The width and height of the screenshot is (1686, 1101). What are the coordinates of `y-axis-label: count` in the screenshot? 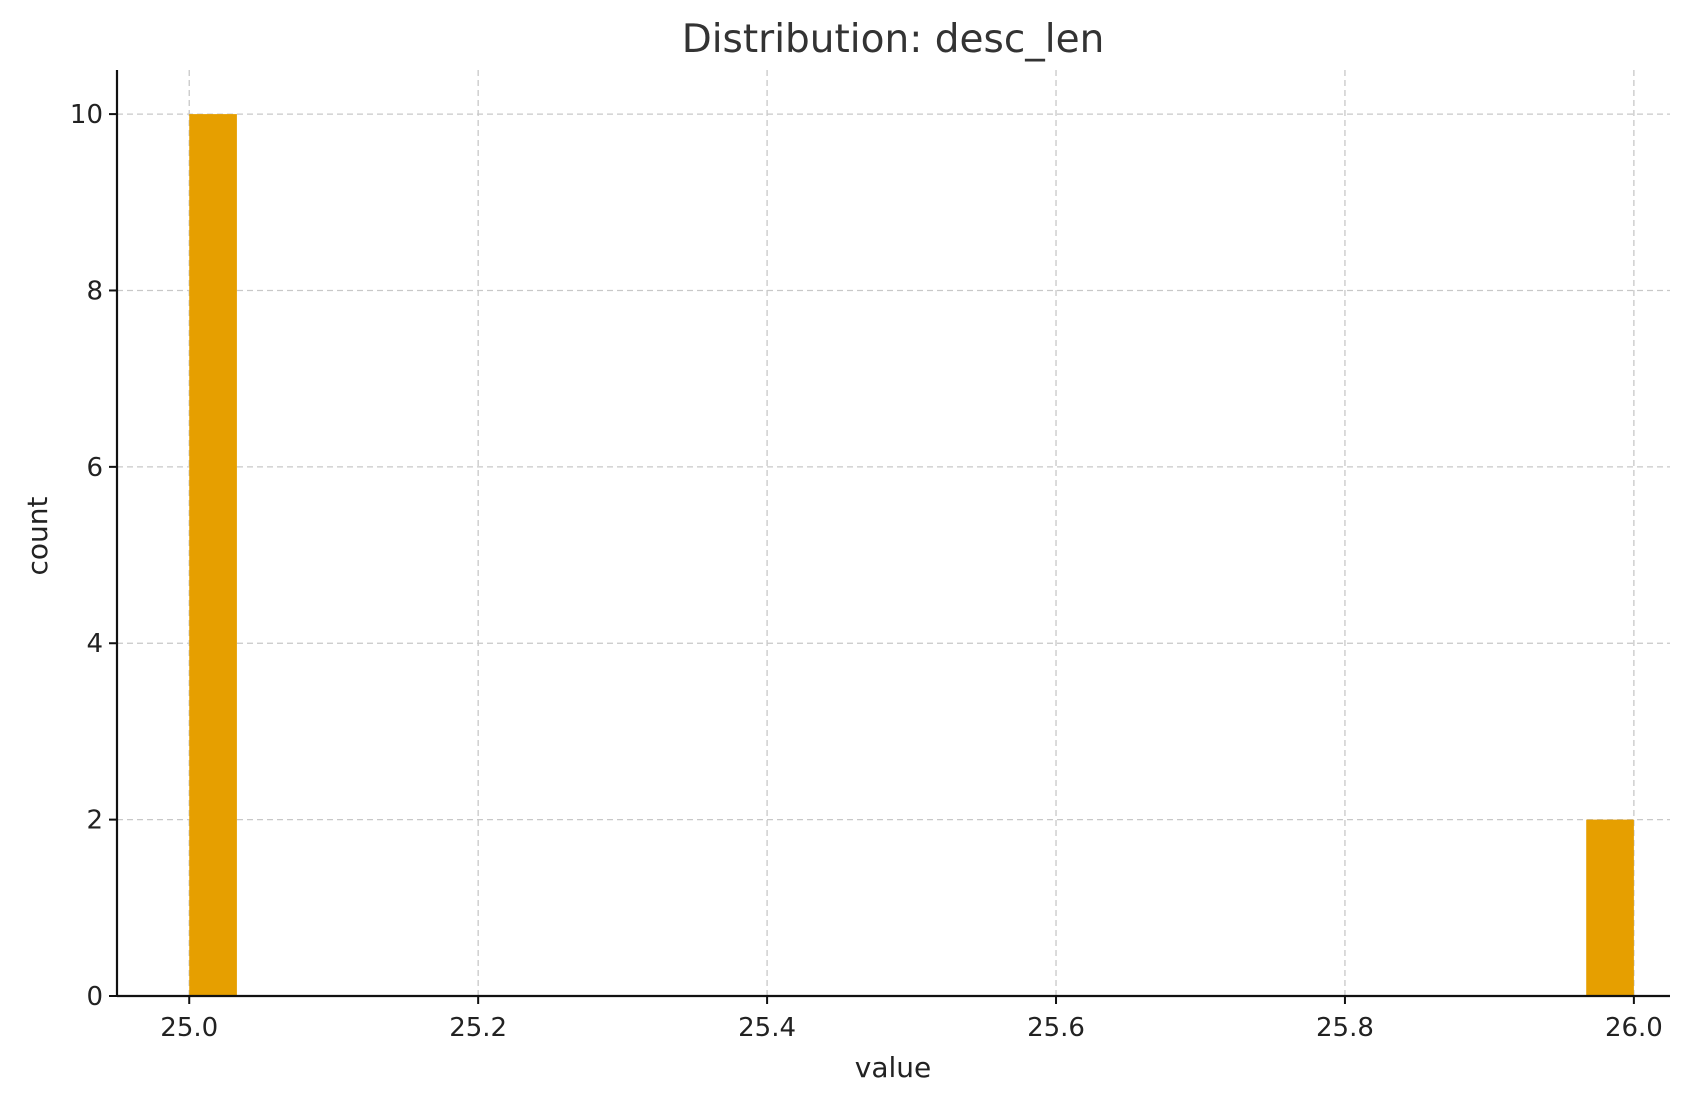 It's located at (37, 535).